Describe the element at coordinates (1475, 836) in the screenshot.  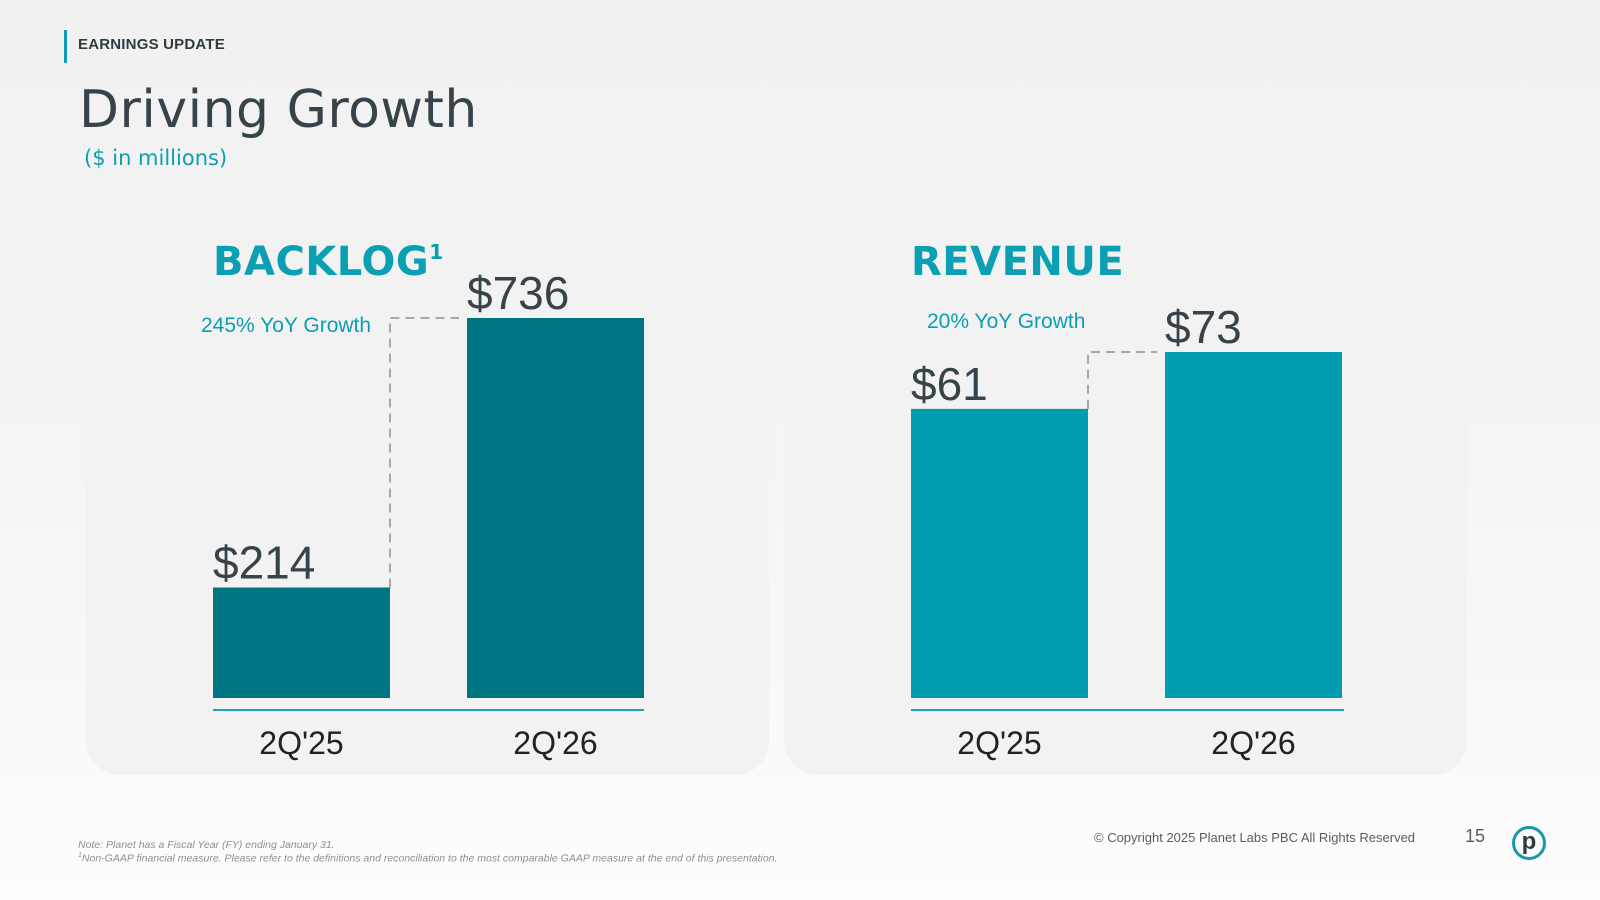
I see `page-number: 15` at that location.